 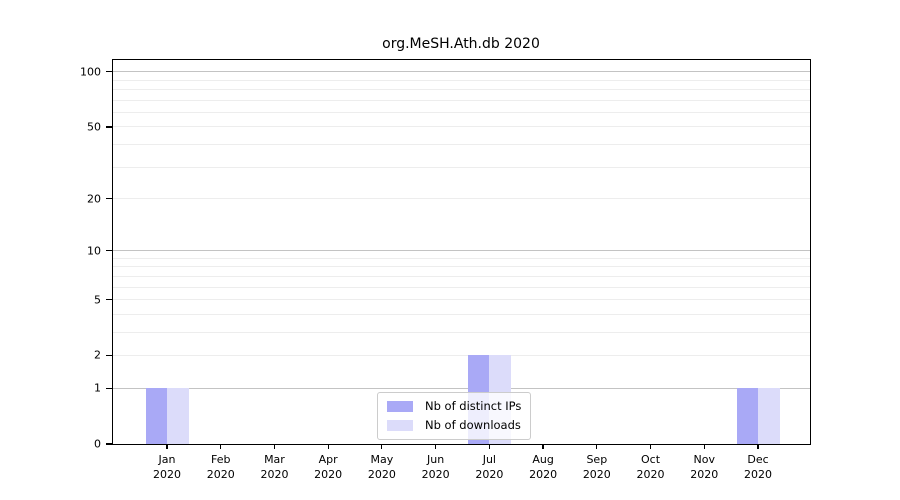 What do you see at coordinates (94, 251) in the screenshot?
I see `y-axis-tick-label: 10` at bounding box center [94, 251].